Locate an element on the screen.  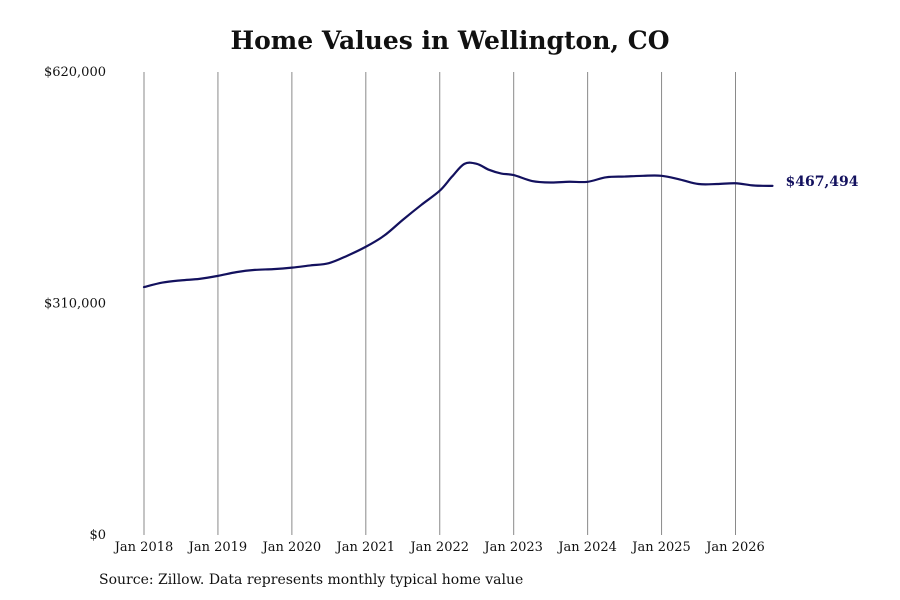
x-tick-label: Jan 2021 is located at coordinates (365, 547).